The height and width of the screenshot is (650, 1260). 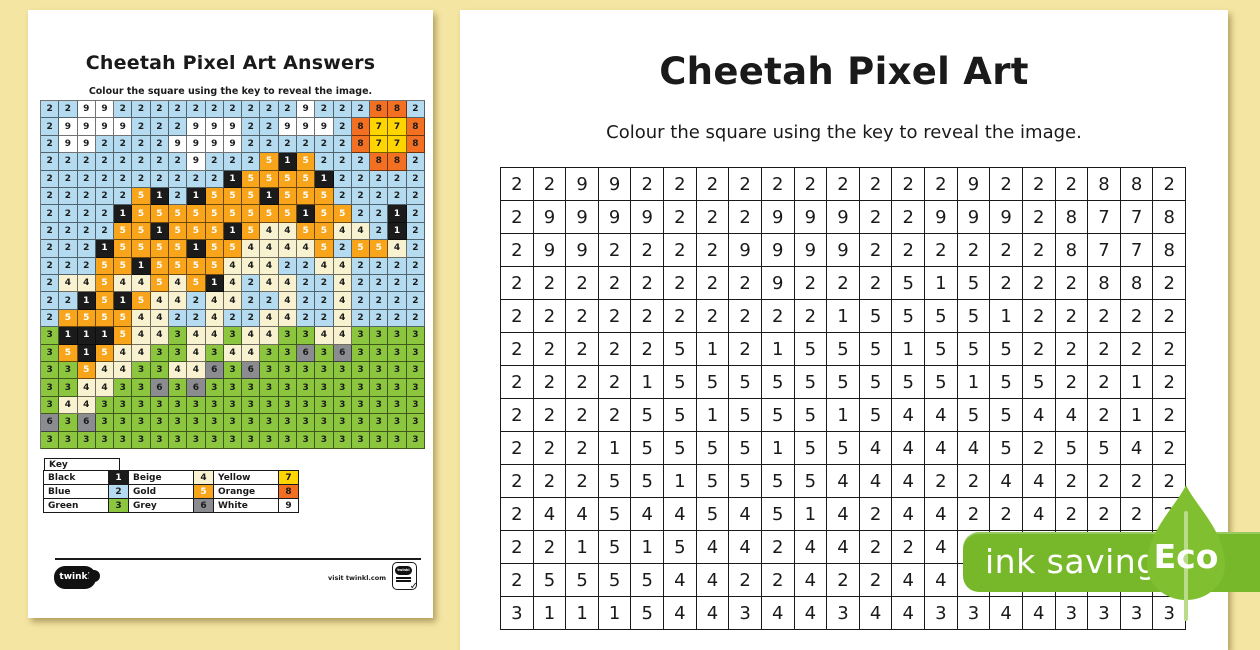 I want to click on blank-grid-cell: 3, so click(x=843, y=613).